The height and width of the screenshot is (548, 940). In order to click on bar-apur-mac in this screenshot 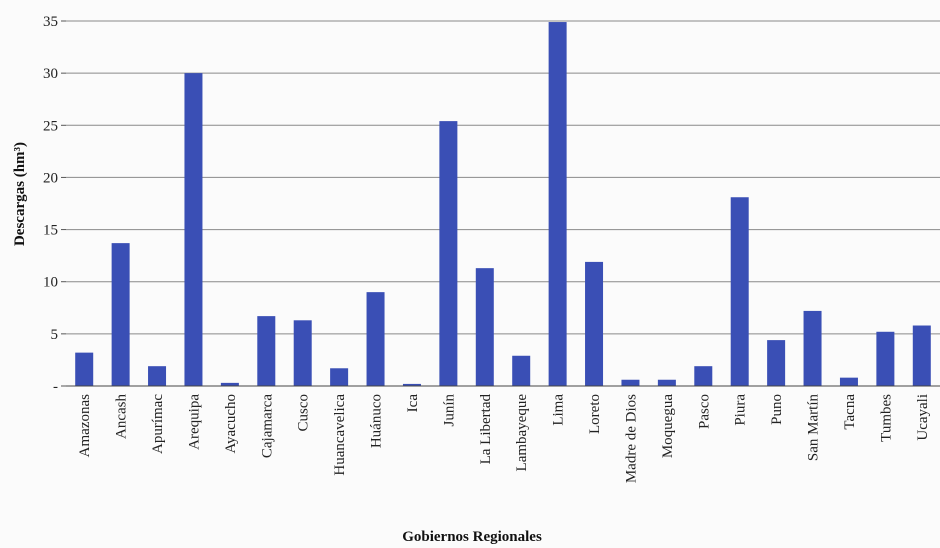, I will do `click(157, 376)`.